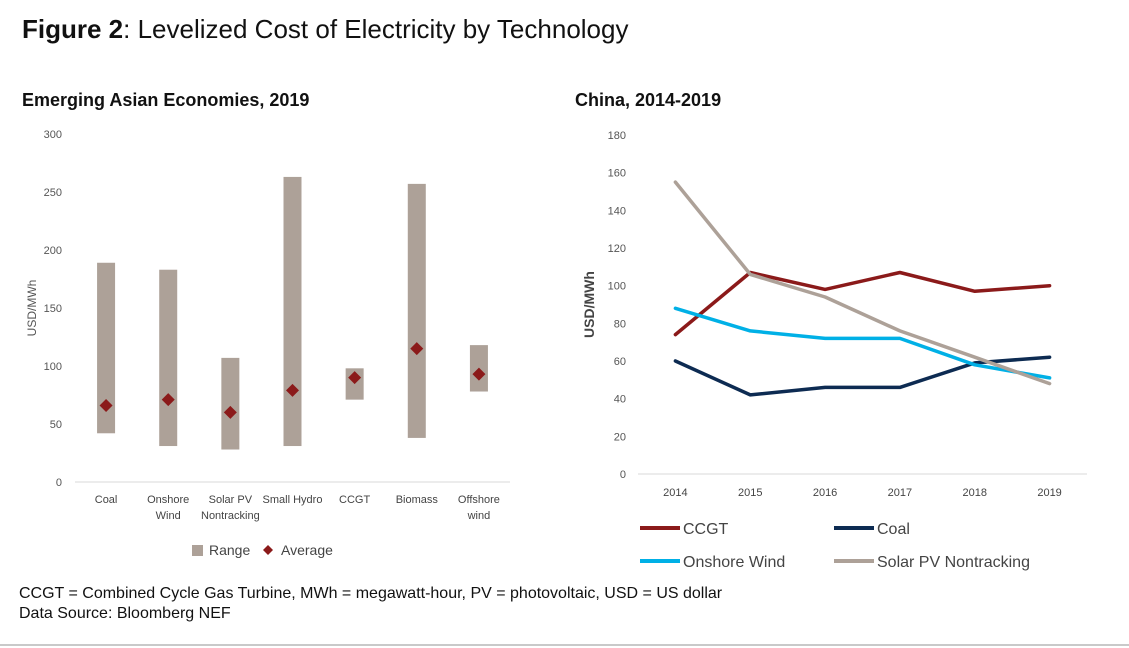 This screenshot has width=1129, height=648. What do you see at coordinates (106, 500) in the screenshot?
I see `x-tick-label: Coal` at bounding box center [106, 500].